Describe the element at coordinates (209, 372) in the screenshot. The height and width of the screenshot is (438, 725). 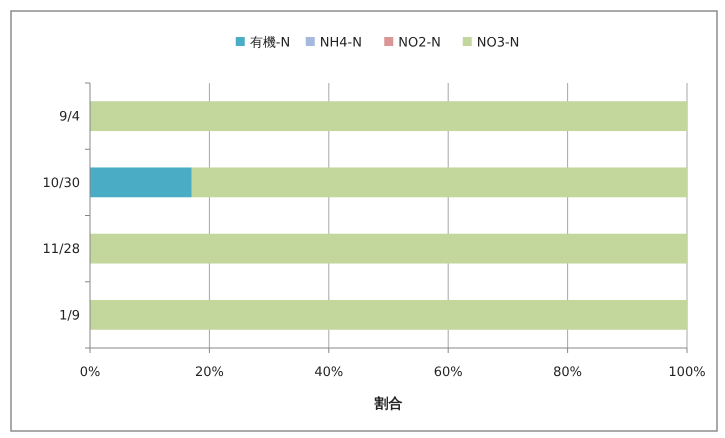
I see `x-tick-label: 20%` at that location.